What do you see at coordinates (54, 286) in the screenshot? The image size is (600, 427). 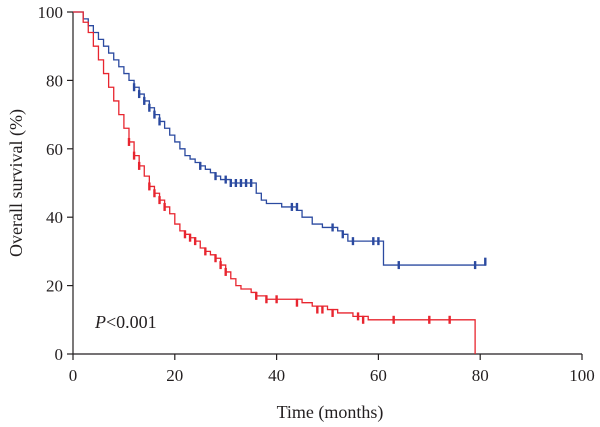 I see `y-tick-label: 20` at bounding box center [54, 286].